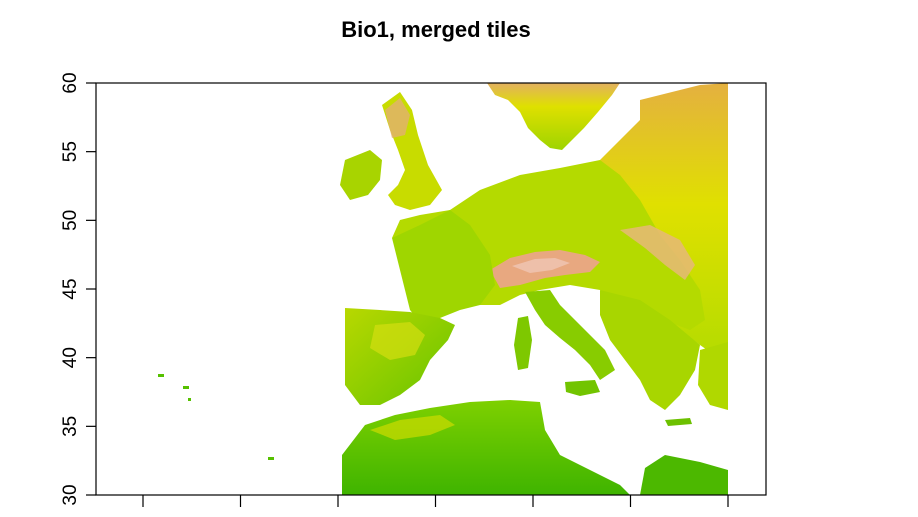  What do you see at coordinates (271, 458) in the screenshot?
I see `region-madeira` at bounding box center [271, 458].